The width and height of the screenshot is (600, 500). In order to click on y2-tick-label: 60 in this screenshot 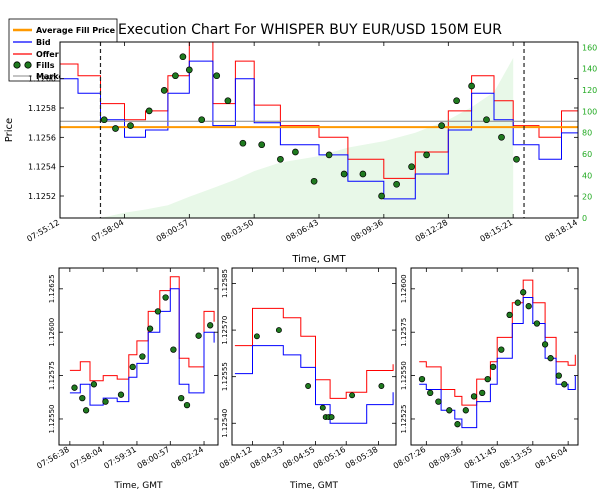, I will do `click(587, 154)`.